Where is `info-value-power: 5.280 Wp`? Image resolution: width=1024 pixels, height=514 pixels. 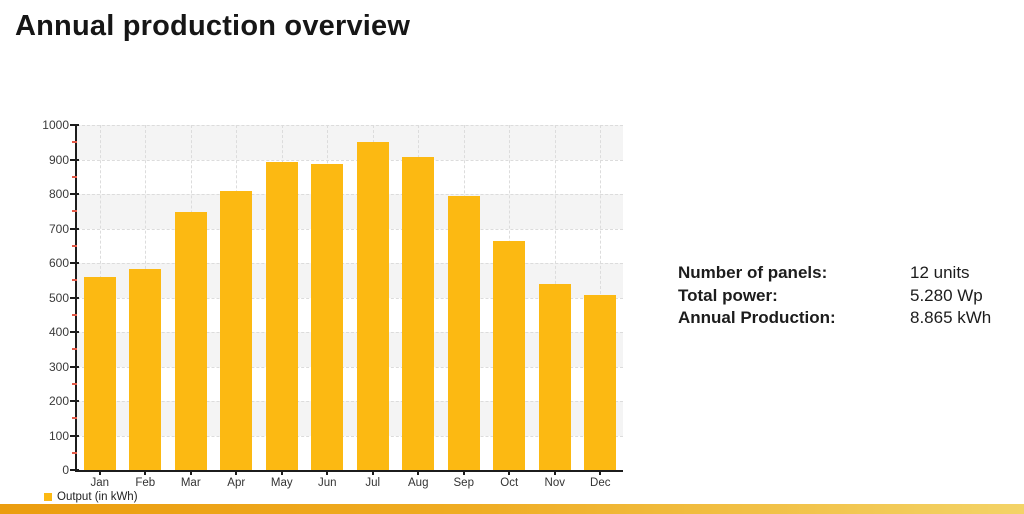 info-value-power: 5.280 Wp is located at coordinates (946, 295).